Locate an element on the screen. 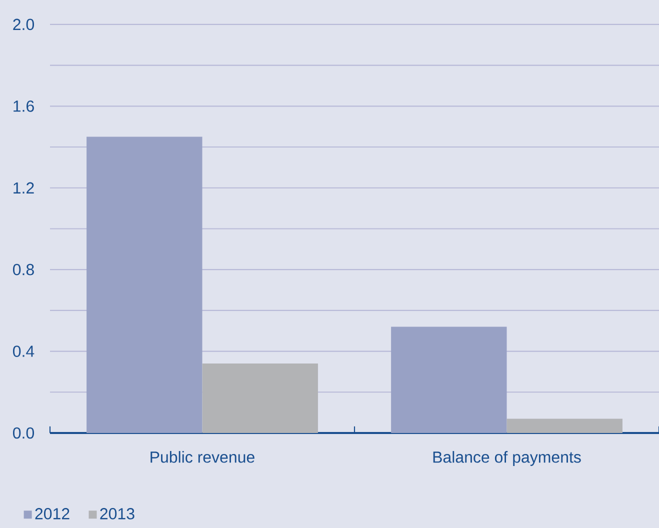 This screenshot has height=528, width=659. legend-label: 2012 is located at coordinates (52, 514).